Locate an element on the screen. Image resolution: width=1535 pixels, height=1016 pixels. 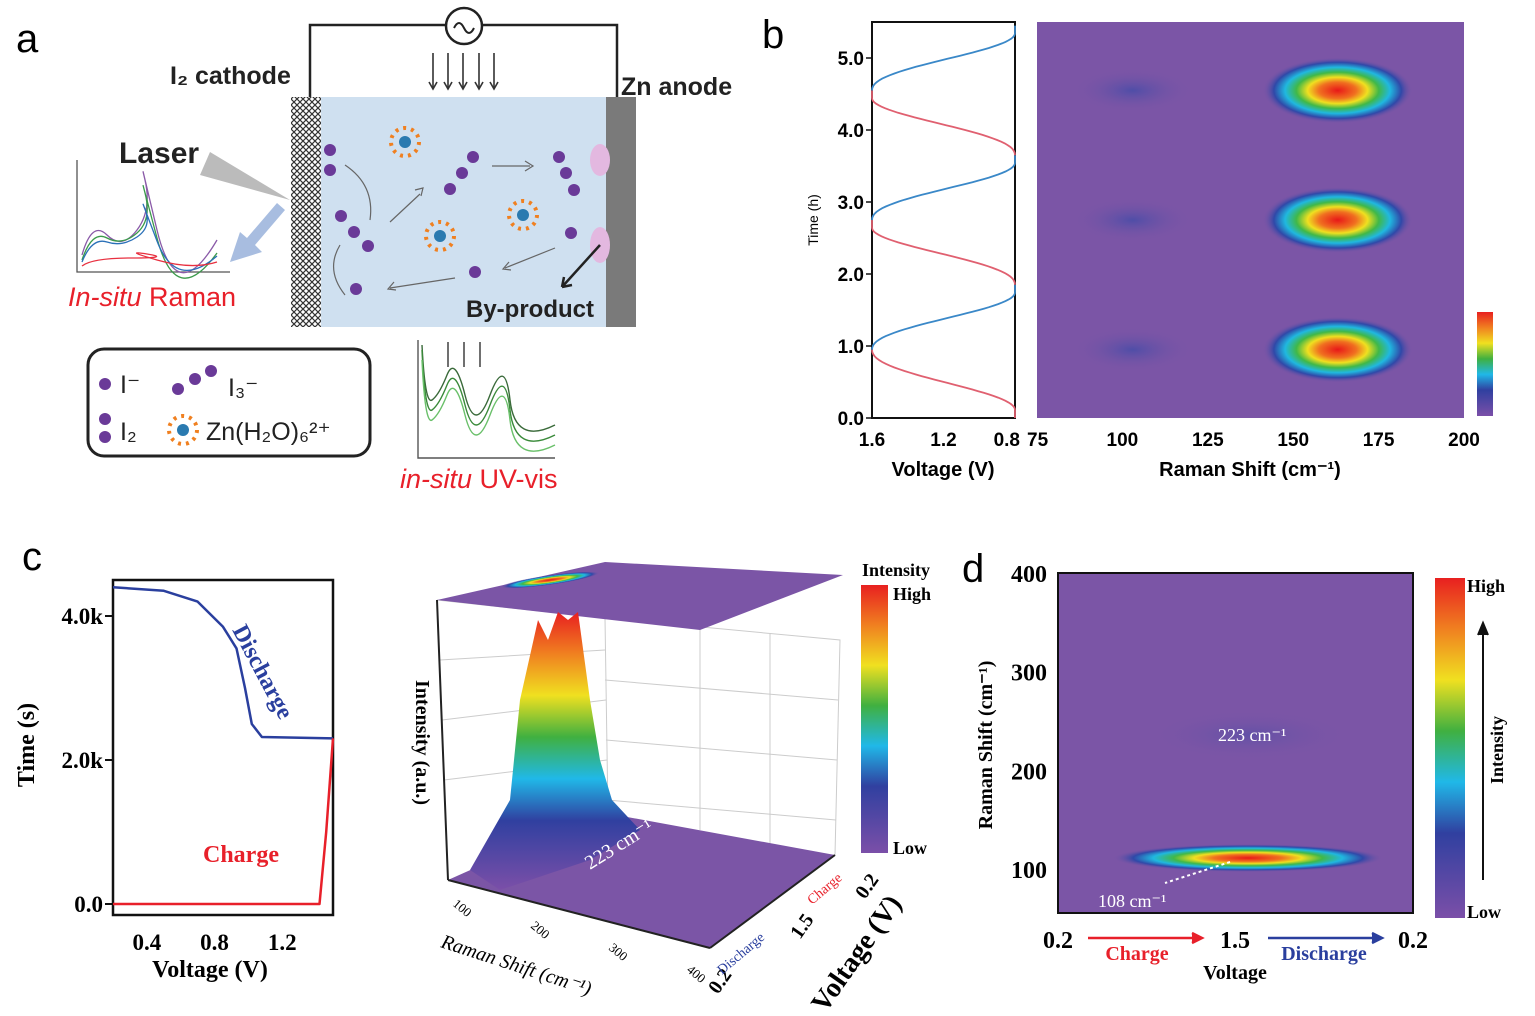
laser-beam is located at coordinates (245, 176).